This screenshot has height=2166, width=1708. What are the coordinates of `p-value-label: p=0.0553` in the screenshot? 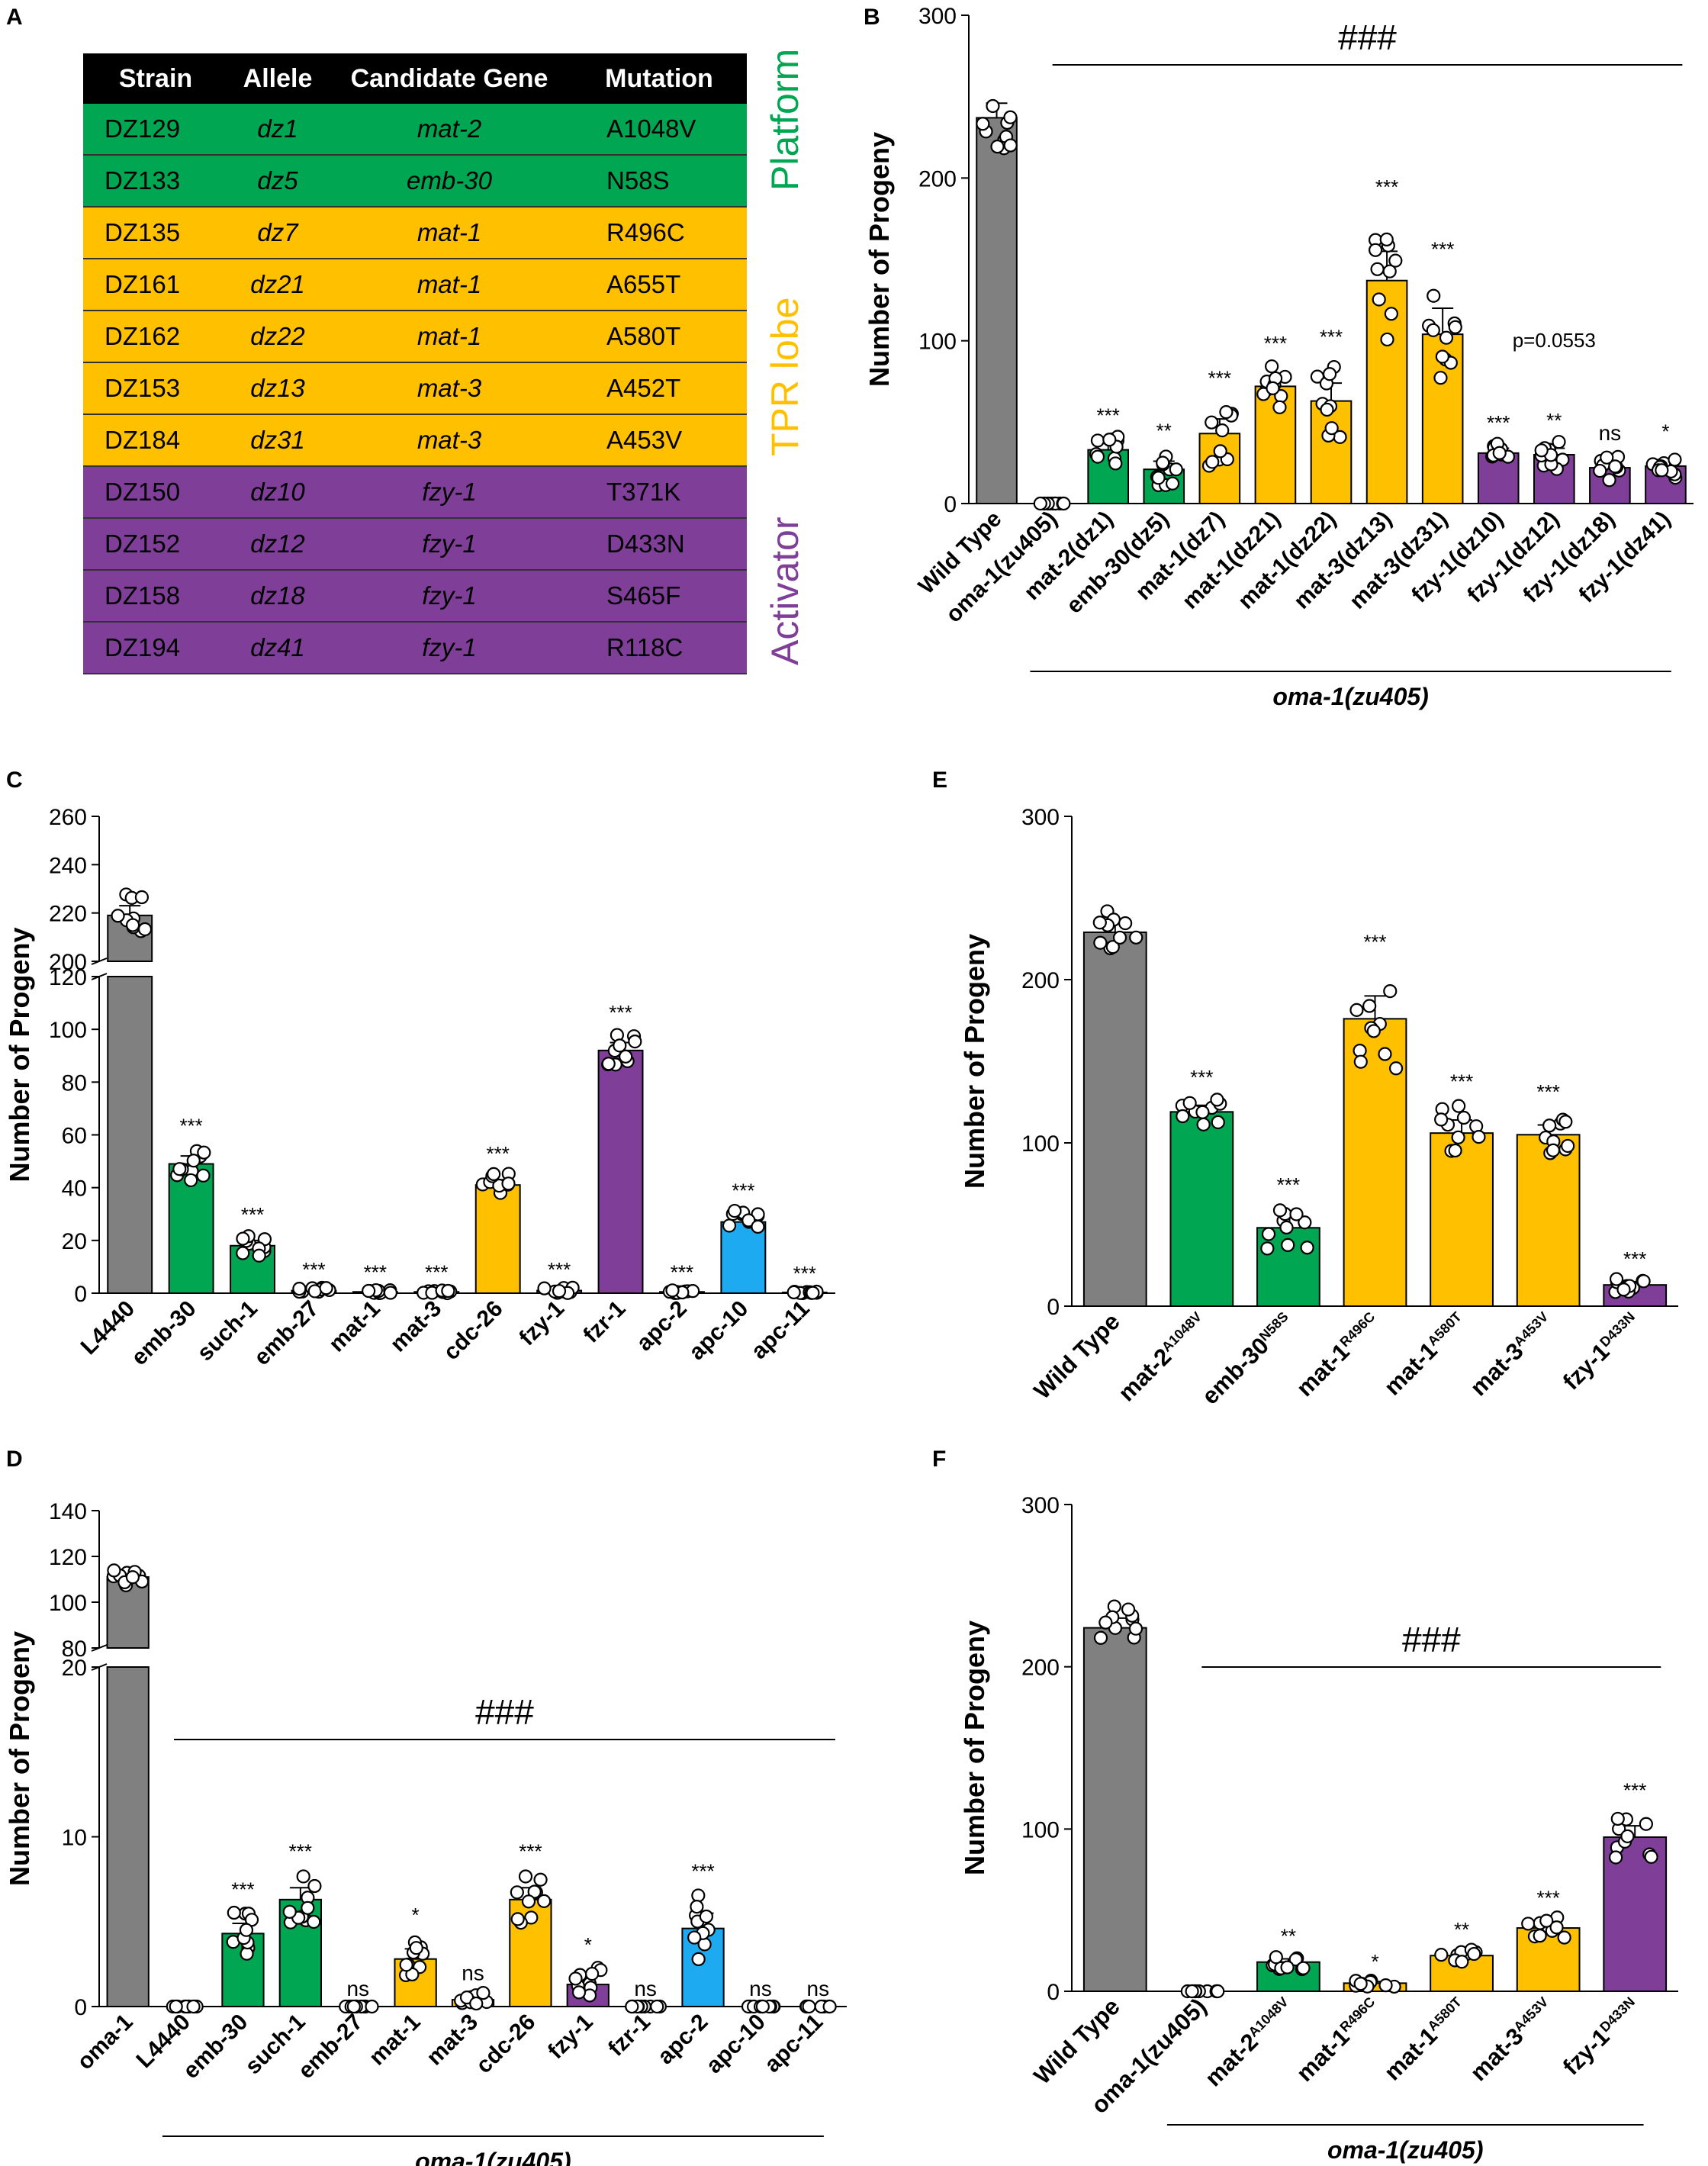 It's located at (1554, 340).